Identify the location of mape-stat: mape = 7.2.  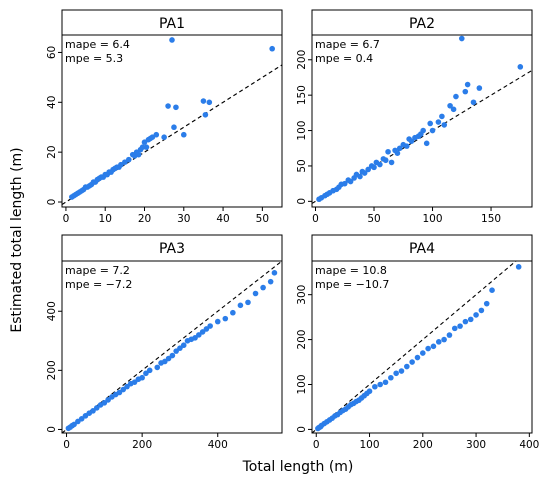
(97, 270).